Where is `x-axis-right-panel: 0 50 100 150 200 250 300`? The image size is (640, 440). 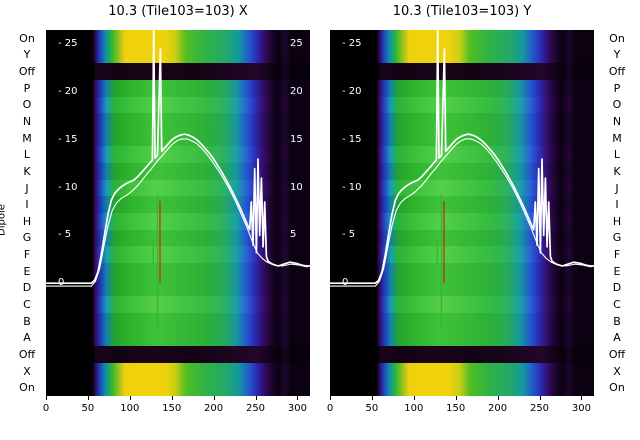
x-axis-right-panel: 0 50 100 150 200 250 300 is located at coordinates (460, 410).